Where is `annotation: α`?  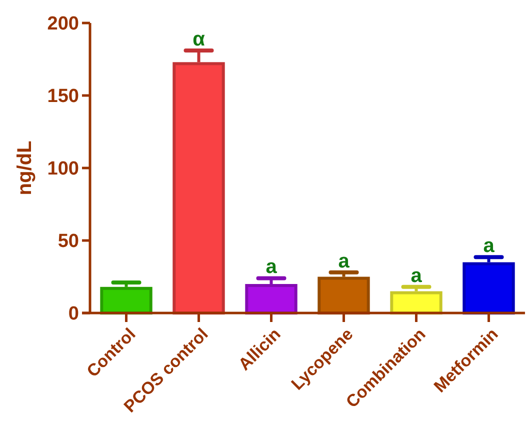 annotation: α is located at coordinates (199, 39).